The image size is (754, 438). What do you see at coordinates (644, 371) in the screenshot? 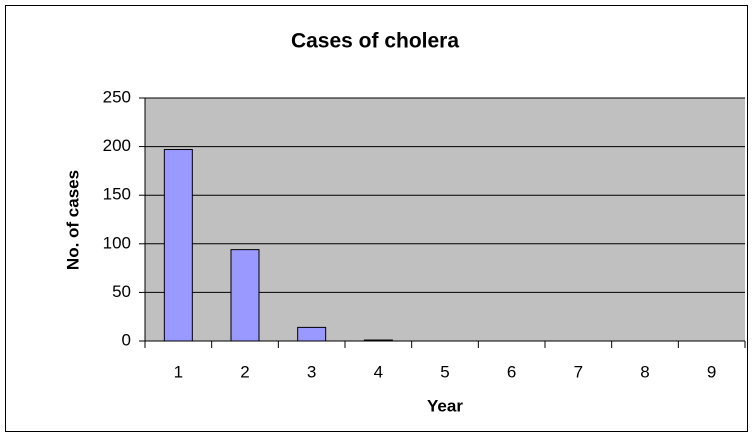
I see `x-tick-label: 8` at bounding box center [644, 371].